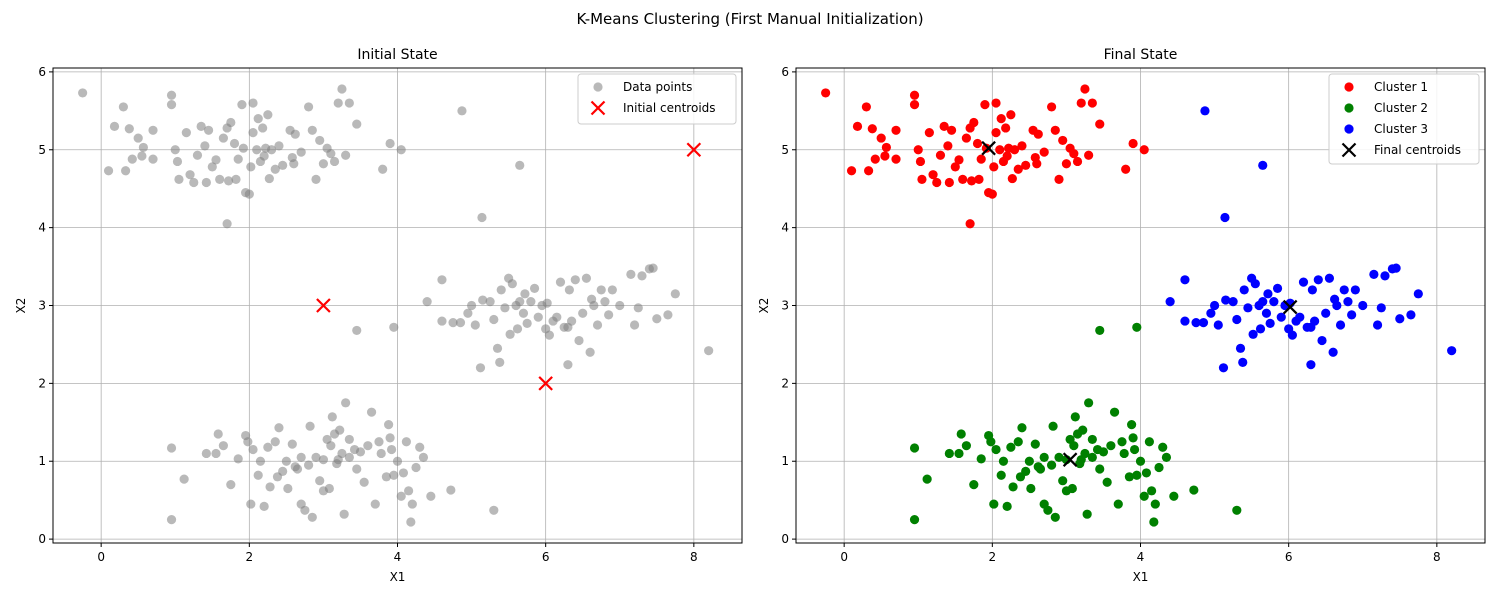 This screenshot has height=604, width=1500. I want to click on legend-label: Cluster 2, so click(1401, 108).